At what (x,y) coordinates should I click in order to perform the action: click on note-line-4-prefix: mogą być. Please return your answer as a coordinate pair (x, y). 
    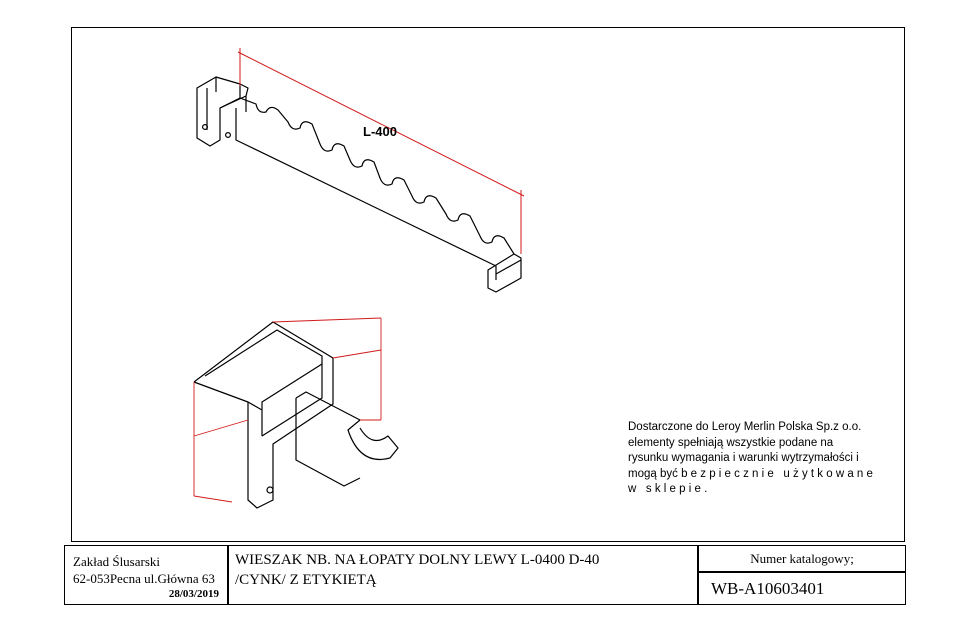
    Looking at the image, I should click on (653, 473).